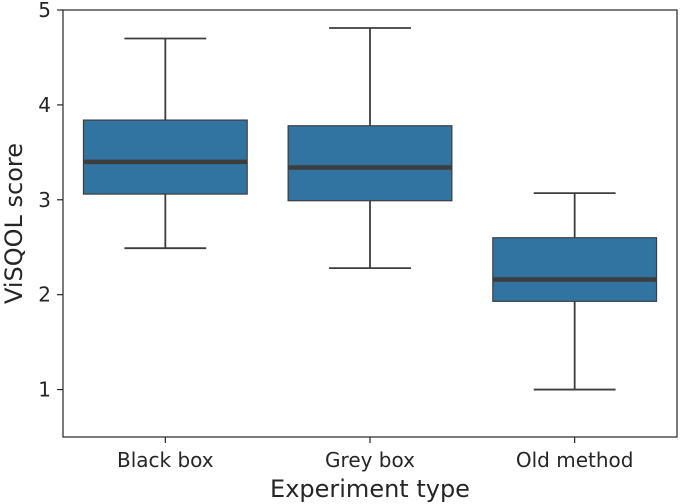 The image size is (685, 504). Describe the element at coordinates (44, 105) in the screenshot. I see `y-tick-label-4: 4` at that location.